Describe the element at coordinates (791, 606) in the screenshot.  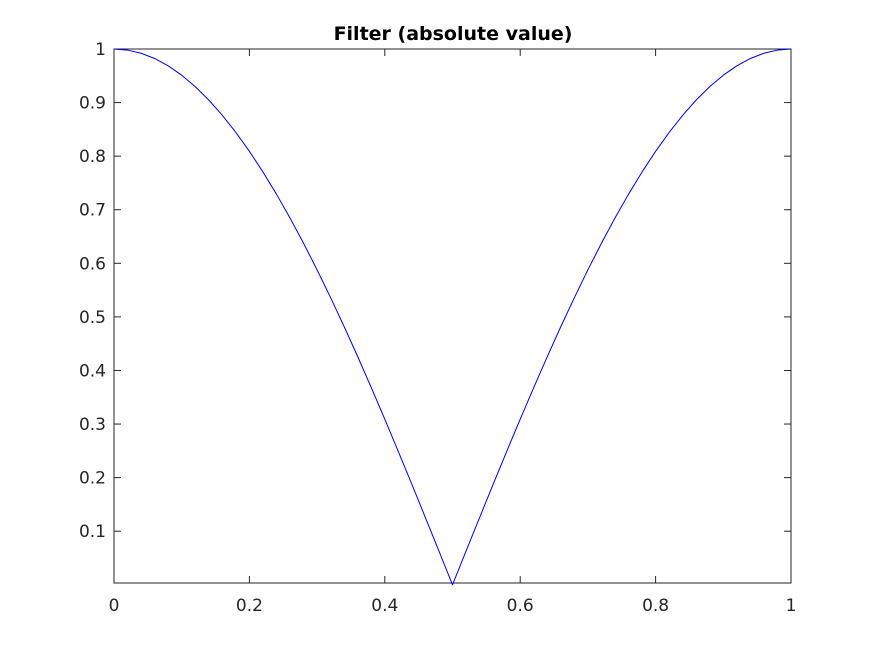
I see `x-tick-label: 1` at that location.